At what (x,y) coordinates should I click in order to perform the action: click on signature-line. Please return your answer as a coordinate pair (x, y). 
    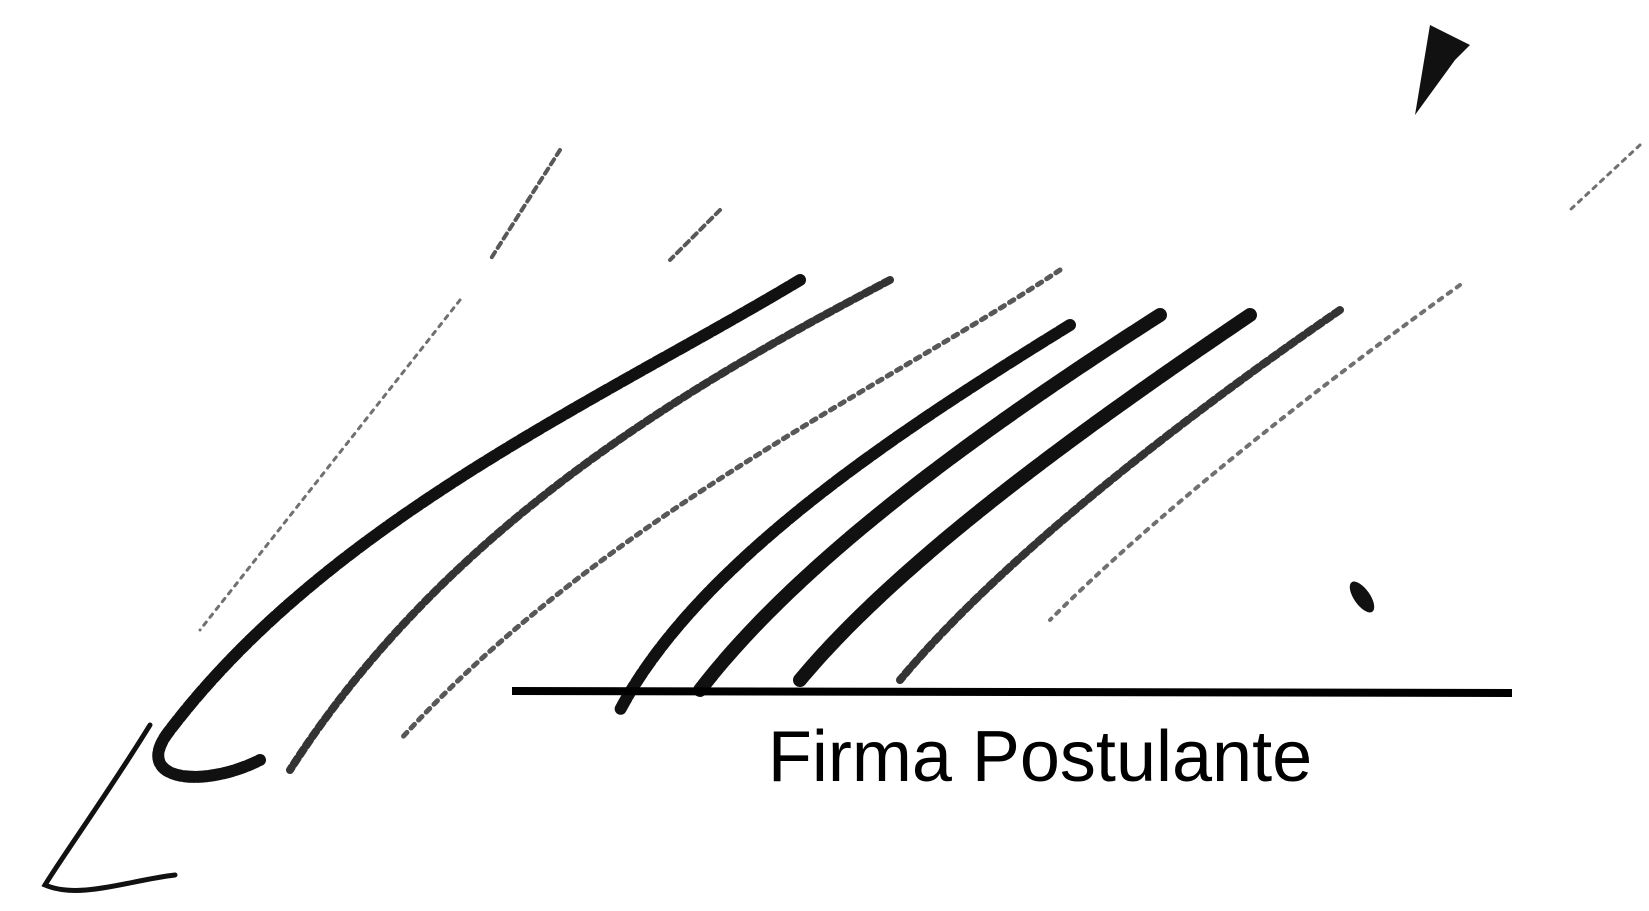
    Looking at the image, I should click on (1012, 692).